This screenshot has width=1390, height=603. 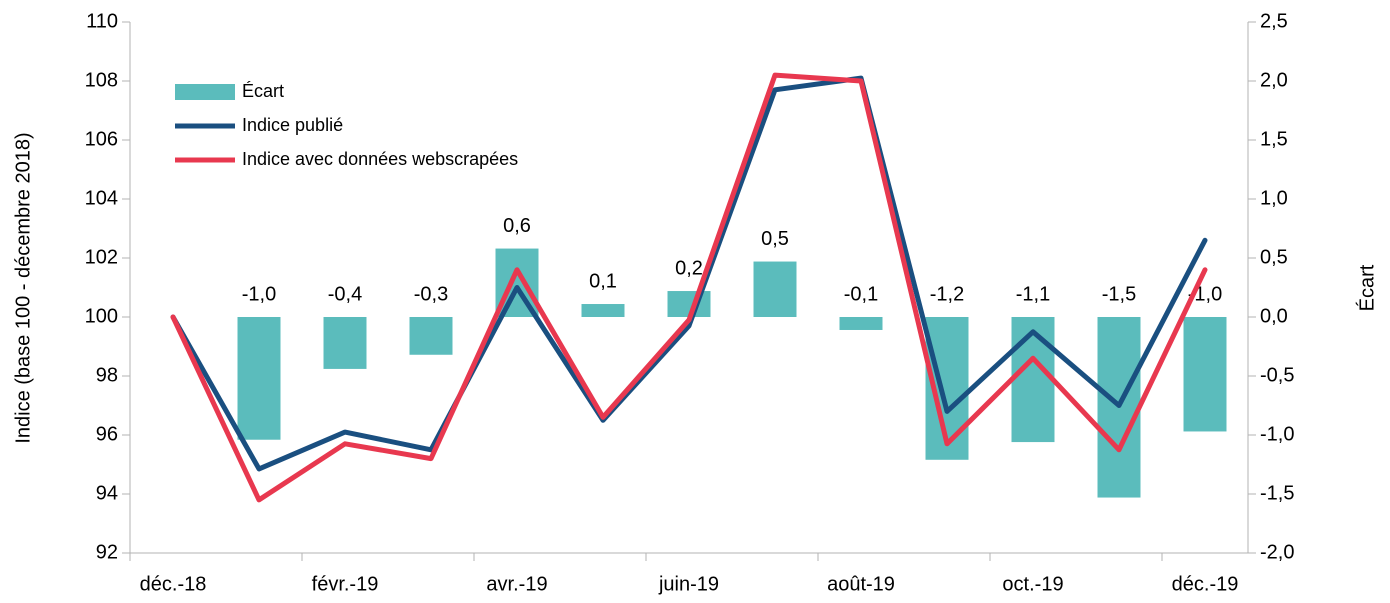 What do you see at coordinates (1033, 294) in the screenshot?
I see `data-label: -1,1` at bounding box center [1033, 294].